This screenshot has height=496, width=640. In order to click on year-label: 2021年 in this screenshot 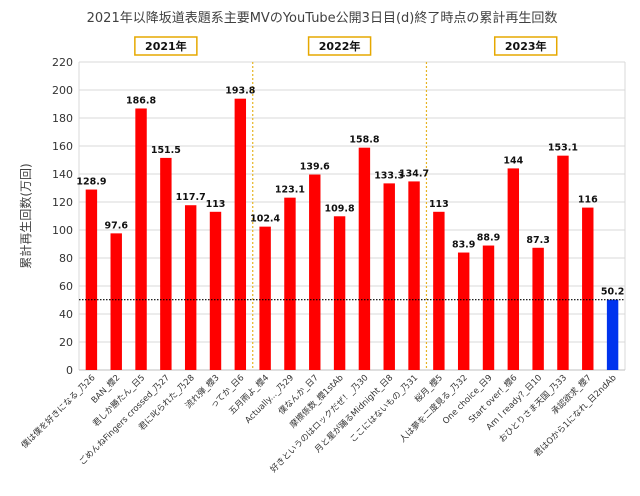, I will do `click(166, 46)`.